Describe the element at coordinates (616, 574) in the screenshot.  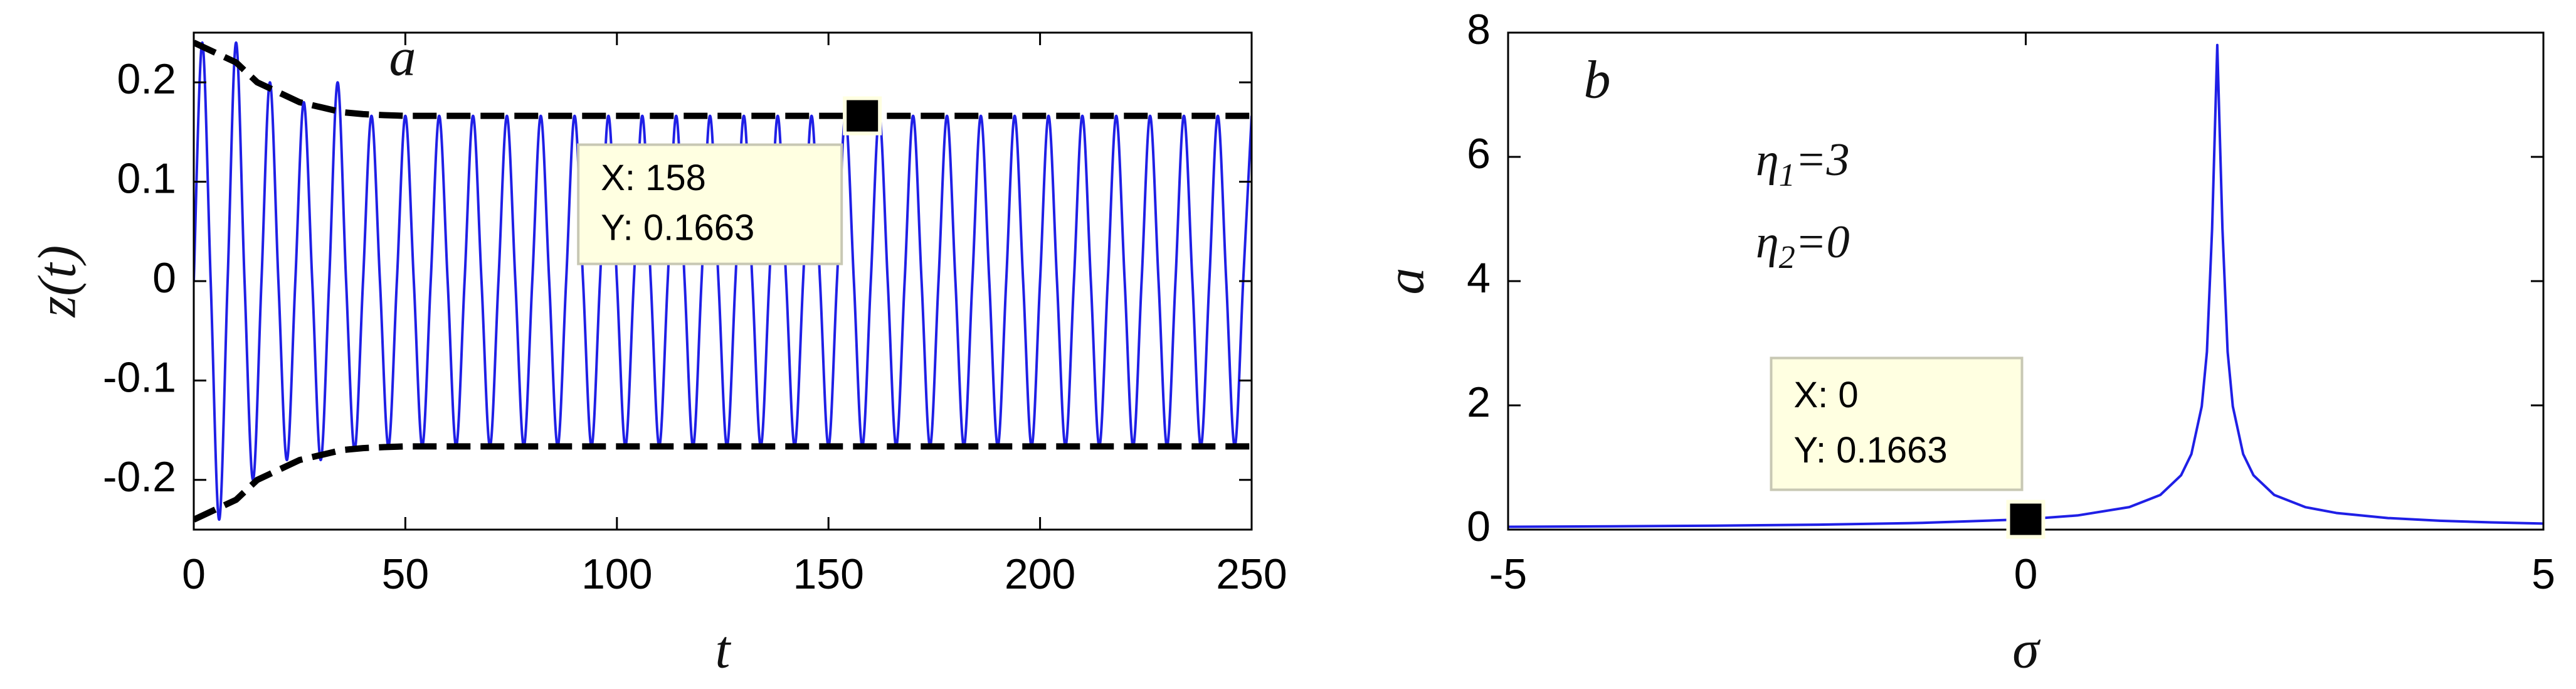
I see `x-tick-label: 100` at that location.